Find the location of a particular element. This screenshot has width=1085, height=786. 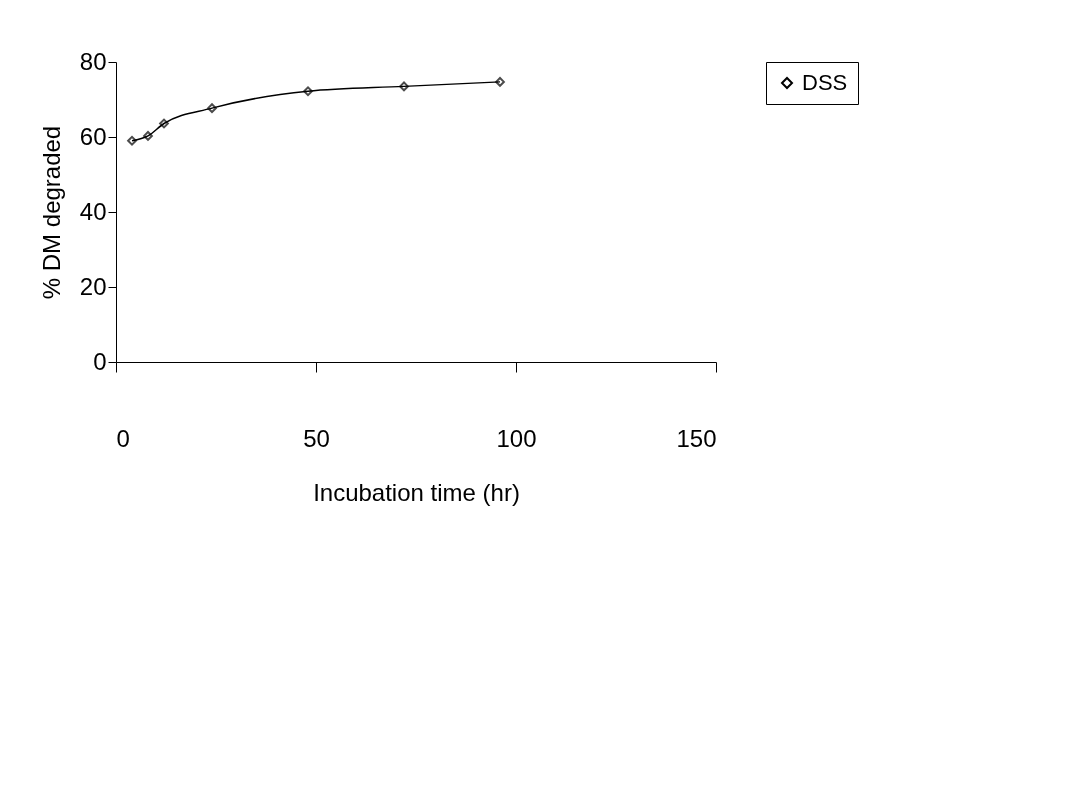

y-tick-label: 80 is located at coordinates (93, 61).